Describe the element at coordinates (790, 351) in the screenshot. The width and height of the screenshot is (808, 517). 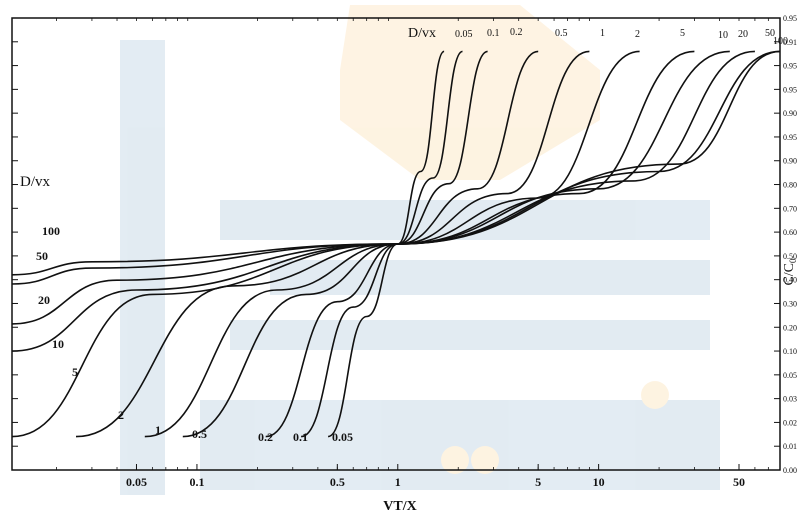
I see `y-tick-label: 0.10` at that location.